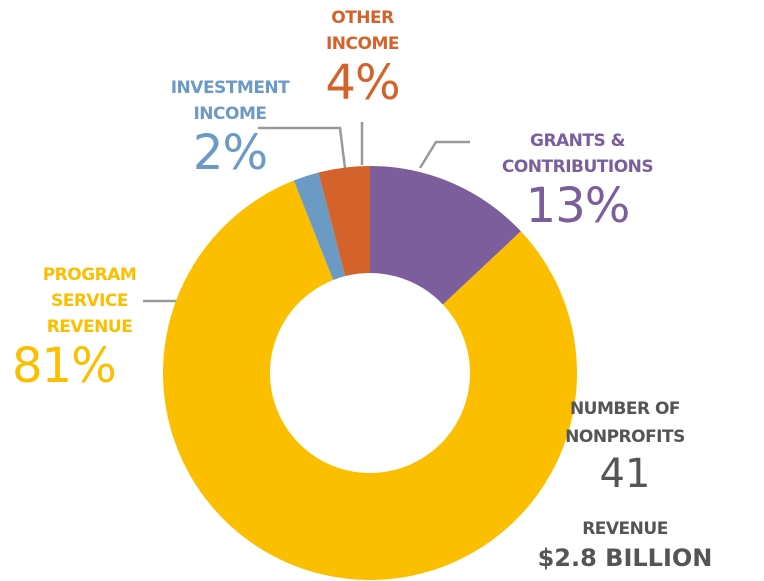  I want to click on percent-label: 2%, so click(230, 153).